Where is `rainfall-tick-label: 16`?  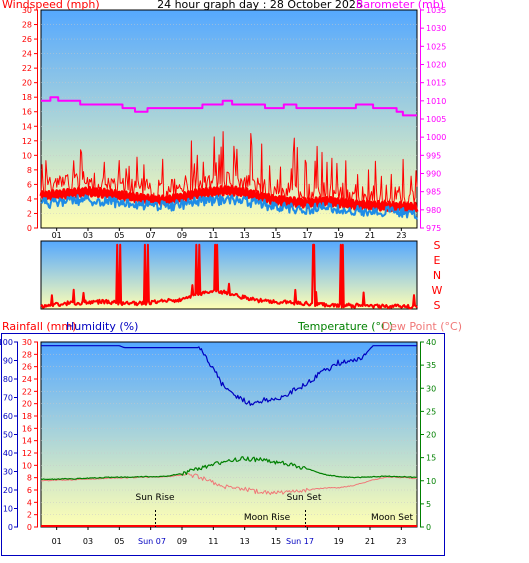
rainfall-tick-label: 16 is located at coordinates (27, 428).